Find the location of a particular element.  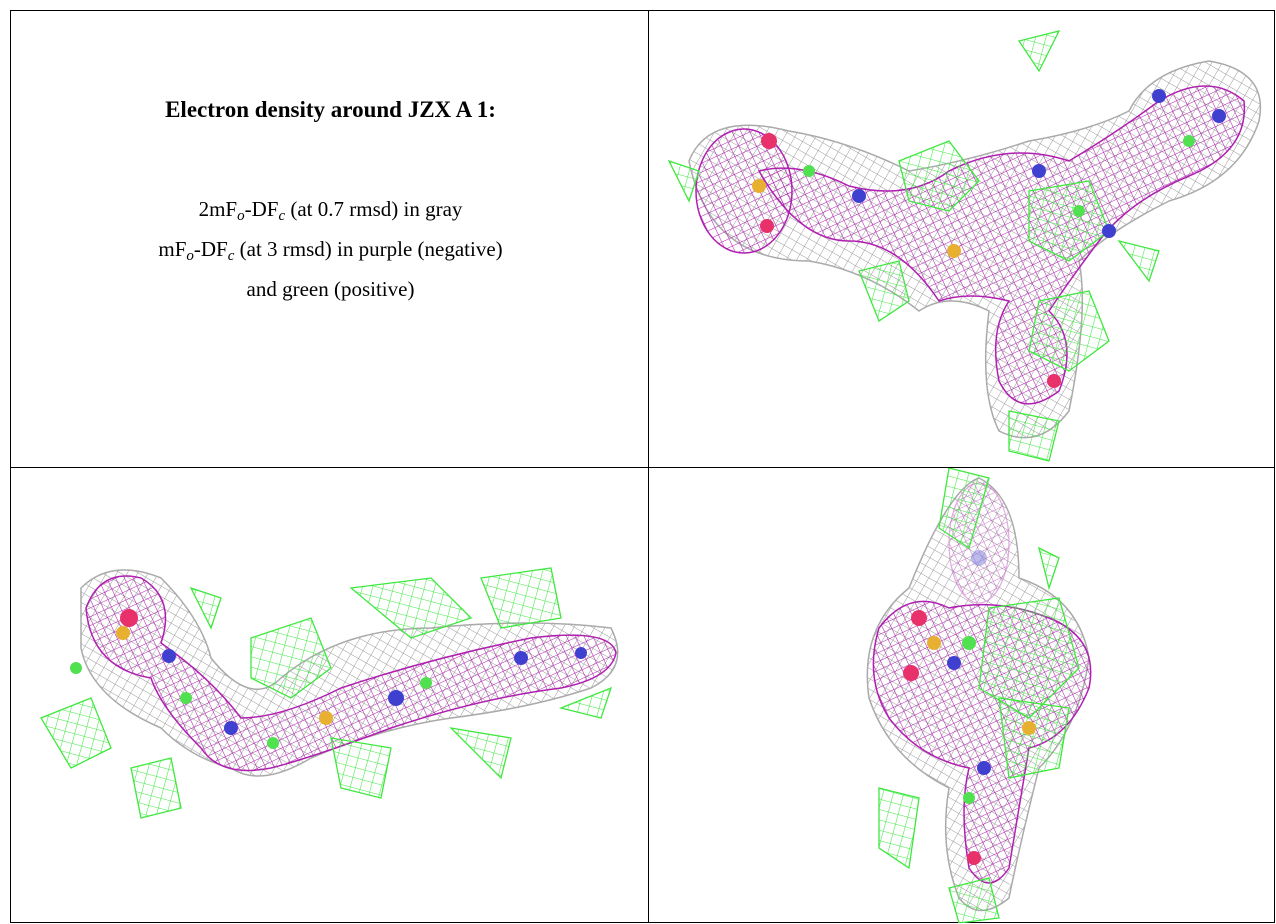

caption-line: 2mFo-DFc (at 0.7 rmsd) in gray is located at coordinates (330, 213).